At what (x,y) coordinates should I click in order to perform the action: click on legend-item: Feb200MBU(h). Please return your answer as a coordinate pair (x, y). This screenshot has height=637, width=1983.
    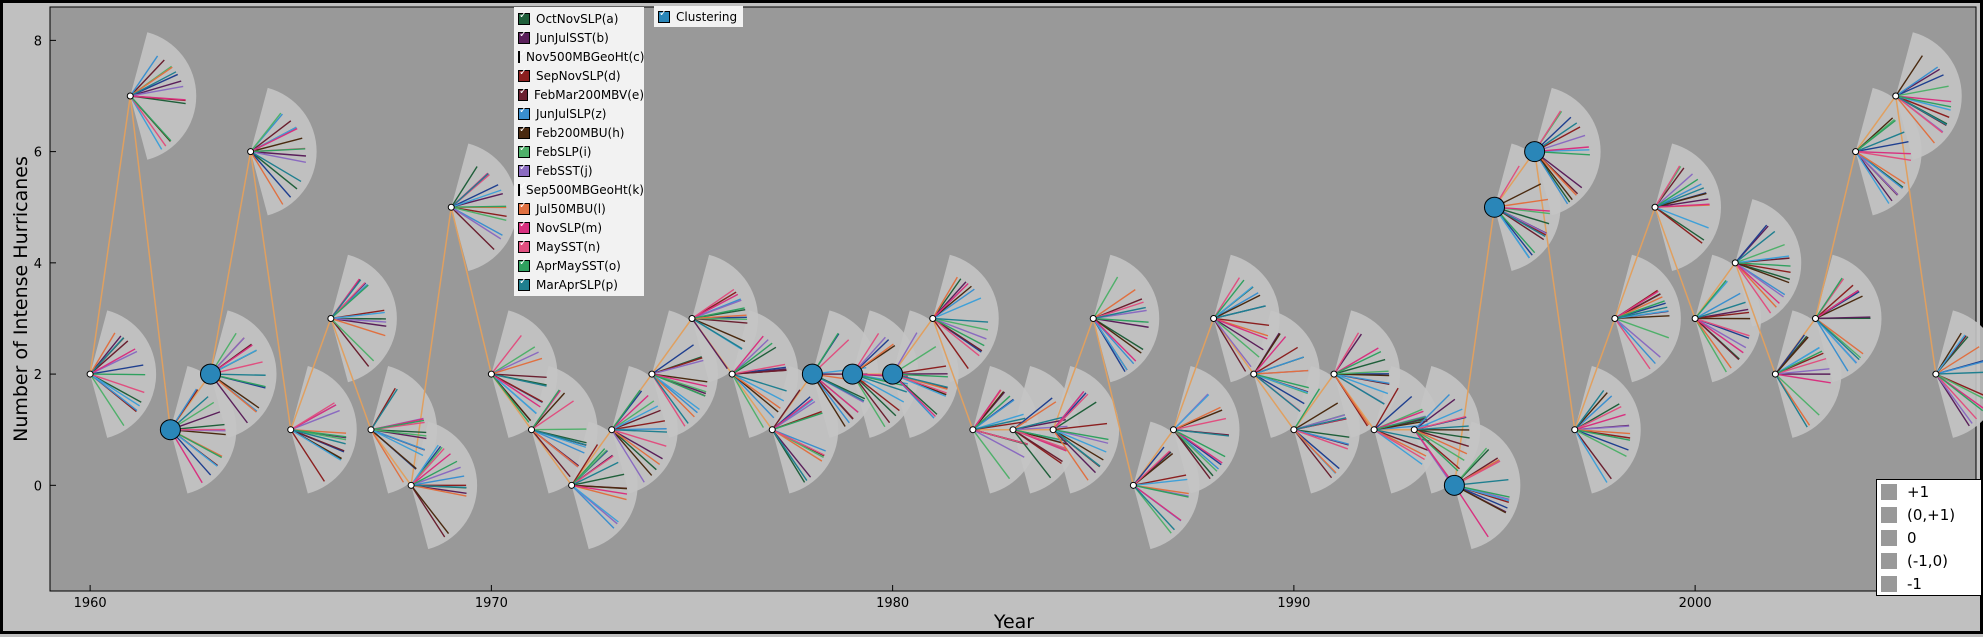
    Looking at the image, I should click on (579, 132).